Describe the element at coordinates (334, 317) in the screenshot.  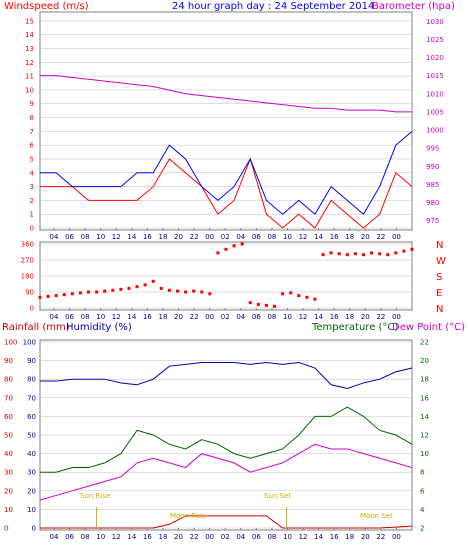
I see `dir-x-tick-label: 16` at that location.